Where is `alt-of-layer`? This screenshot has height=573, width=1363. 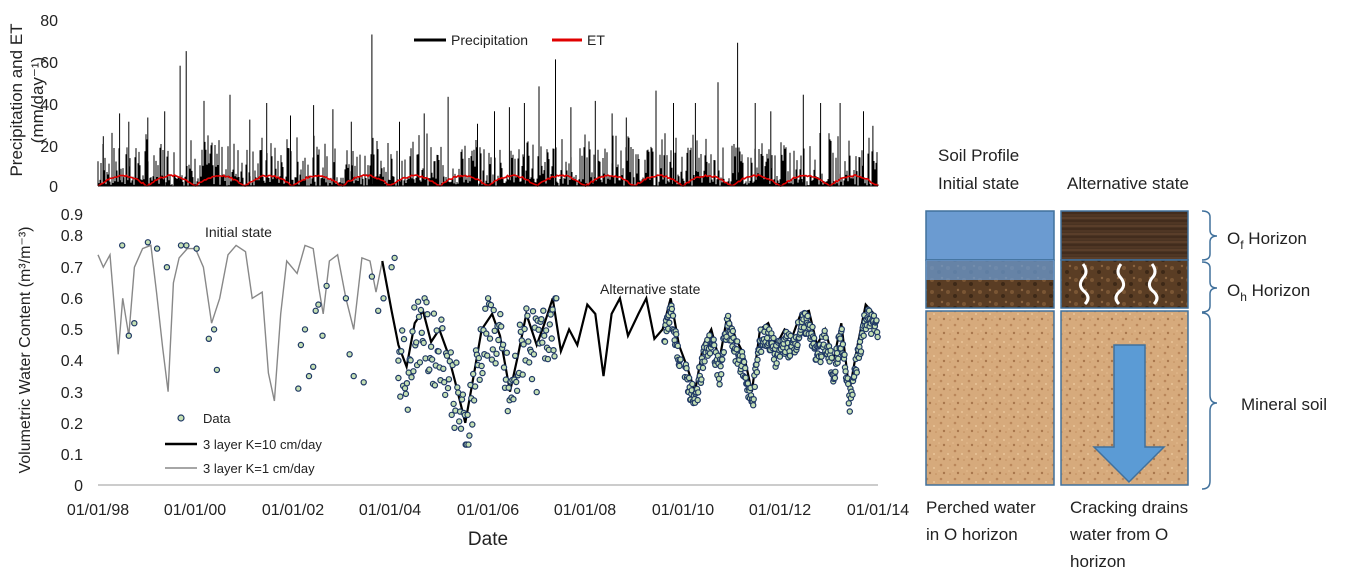 alt-of-layer is located at coordinates (1124, 235).